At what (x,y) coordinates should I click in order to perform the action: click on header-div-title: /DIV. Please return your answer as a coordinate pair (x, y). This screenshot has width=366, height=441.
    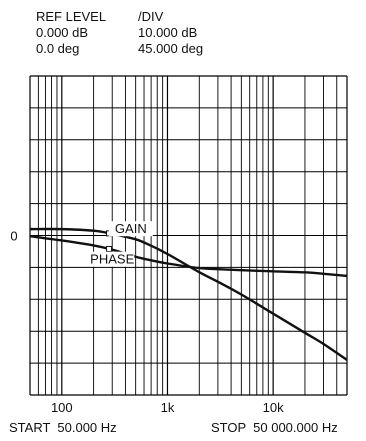
    Looking at the image, I should click on (151, 16).